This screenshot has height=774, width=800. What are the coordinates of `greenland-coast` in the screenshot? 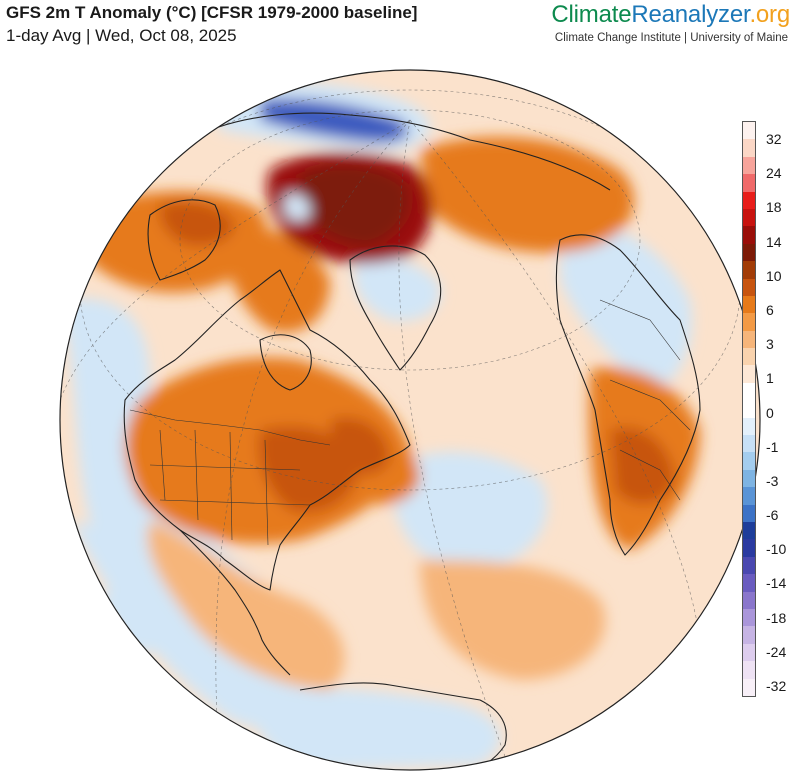 It's located at (395, 308).